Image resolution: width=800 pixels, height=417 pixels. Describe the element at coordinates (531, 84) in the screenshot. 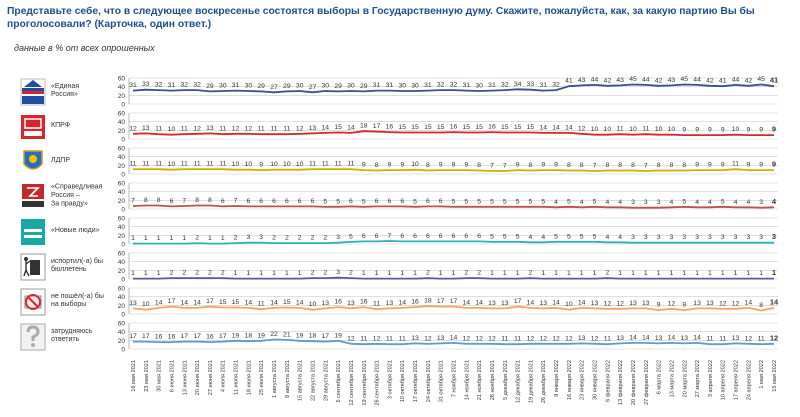

I see `data-label: 33` at that location.